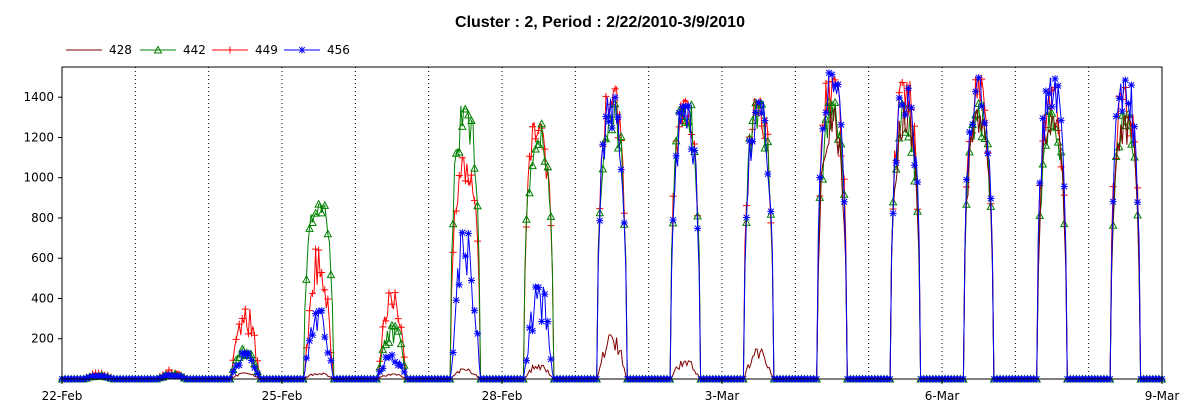 This screenshot has width=1200, height=420. I want to click on x-axis: 22-Feb 25-Feb 28-Feb 3-Mar 6-Mar 9-Mar, so click(610, 391).